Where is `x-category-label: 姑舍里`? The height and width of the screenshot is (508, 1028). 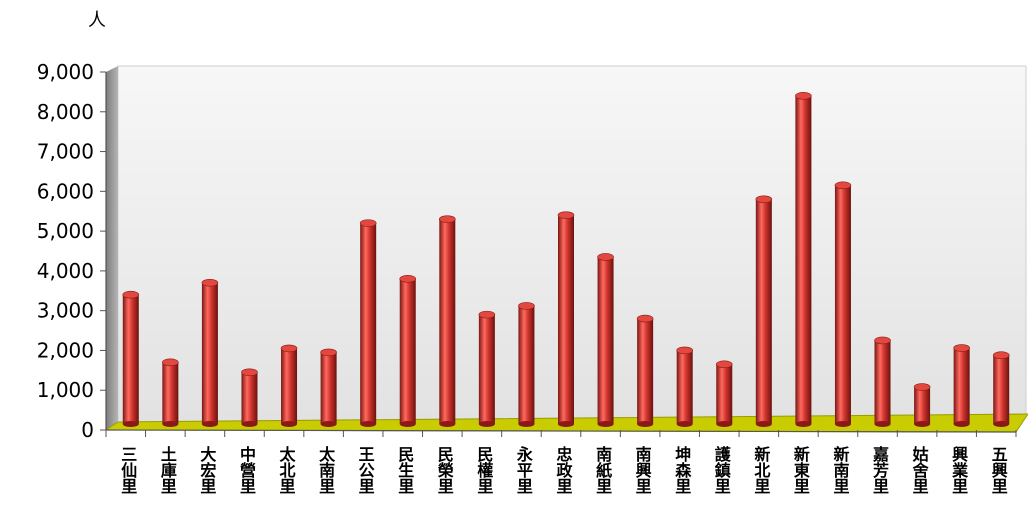
x-category-label: 姑舍里 is located at coordinates (920, 469).